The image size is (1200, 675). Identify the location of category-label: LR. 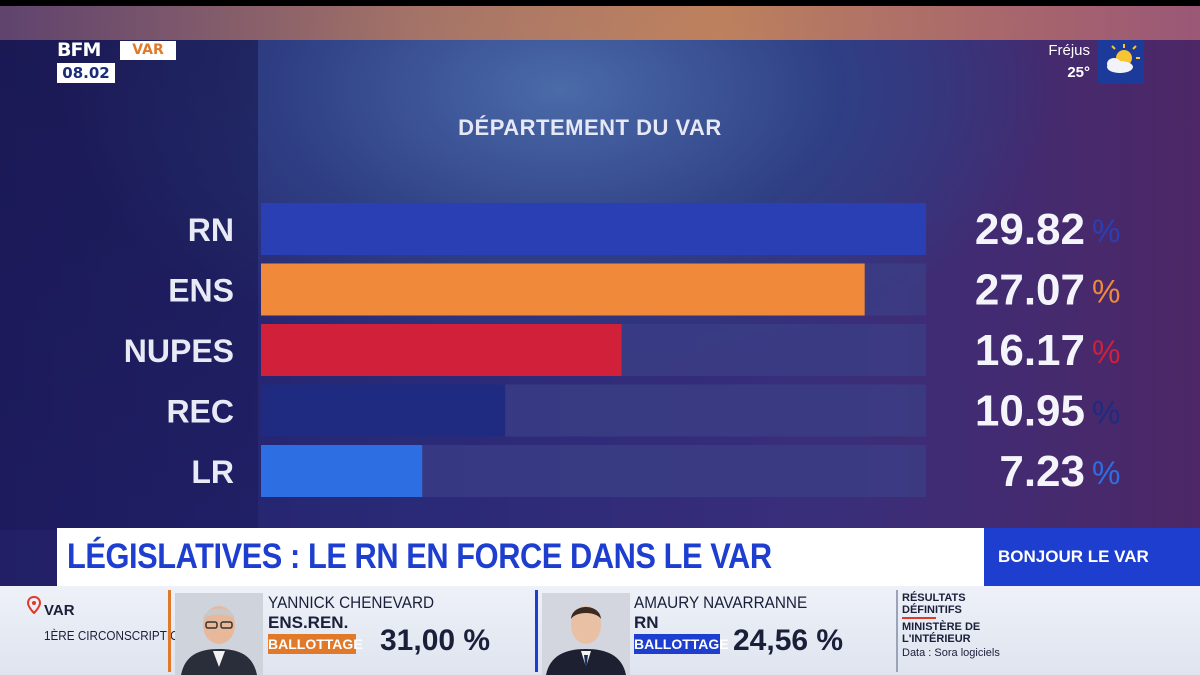
(212, 472).